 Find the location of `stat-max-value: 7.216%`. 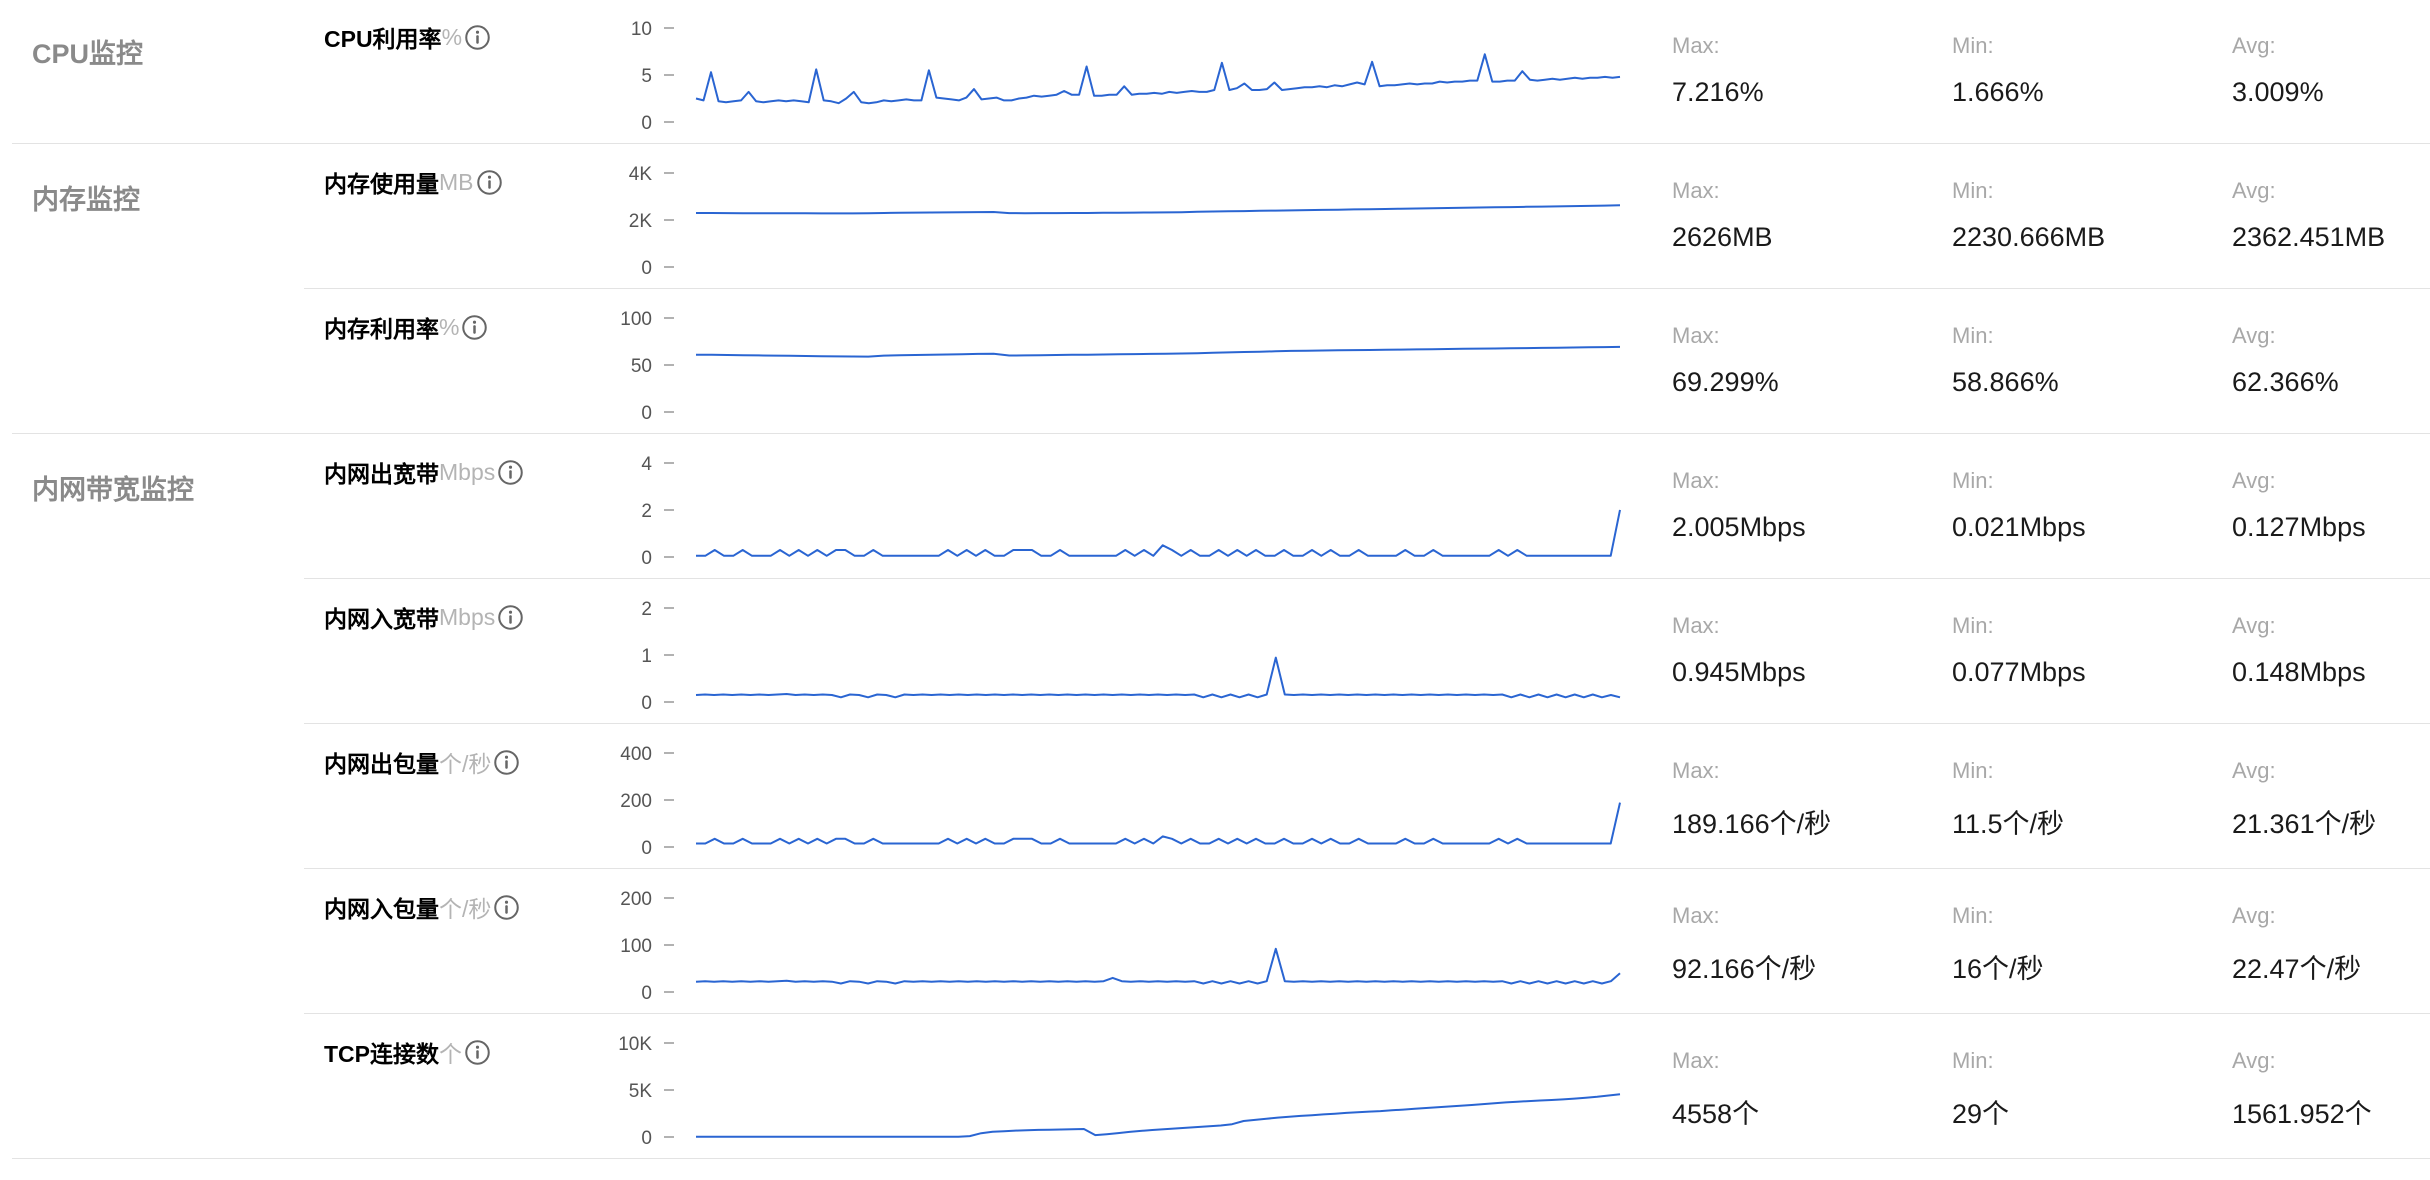

stat-max-value: 7.216% is located at coordinates (1718, 92).